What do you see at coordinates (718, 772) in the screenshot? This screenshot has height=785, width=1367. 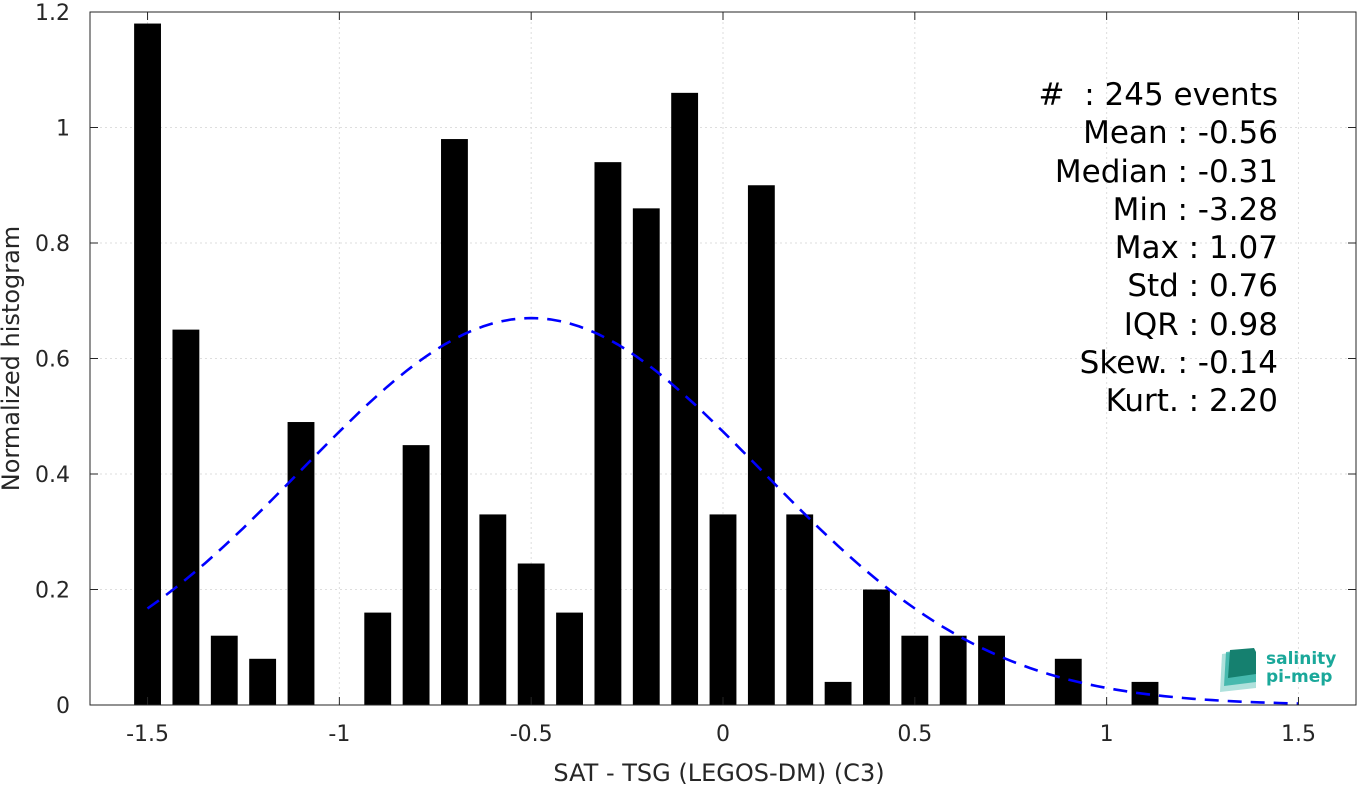 I see `x-axis-label: SAT - TSG (LEGOS-DM) (C3)` at bounding box center [718, 772].